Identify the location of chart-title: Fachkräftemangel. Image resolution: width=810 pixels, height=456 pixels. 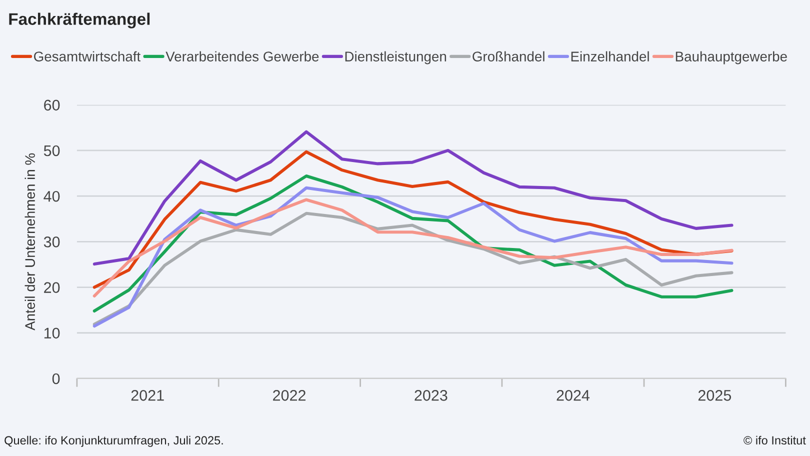
(79, 20).